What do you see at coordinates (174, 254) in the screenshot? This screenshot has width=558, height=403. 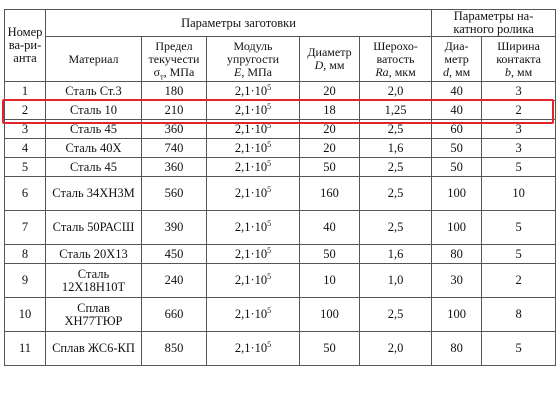 I see `yield-cell: 450` at bounding box center [174, 254].